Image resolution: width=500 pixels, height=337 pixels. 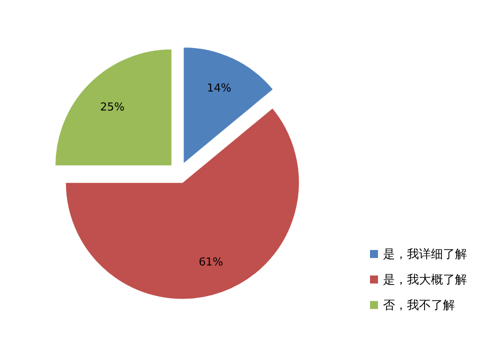 I want to click on data-label: 25%, so click(x=112, y=107).